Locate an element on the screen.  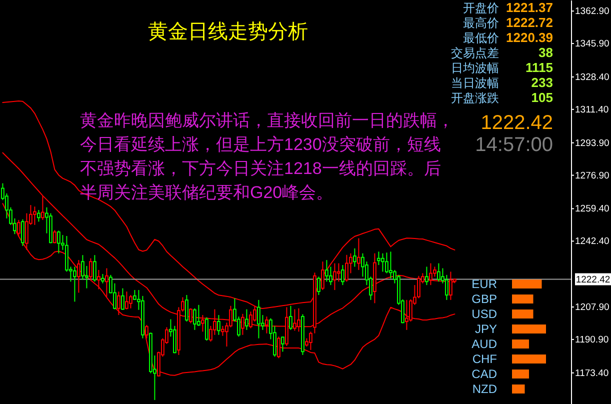
y-tick-label: CAD is located at coordinates (485, 374).